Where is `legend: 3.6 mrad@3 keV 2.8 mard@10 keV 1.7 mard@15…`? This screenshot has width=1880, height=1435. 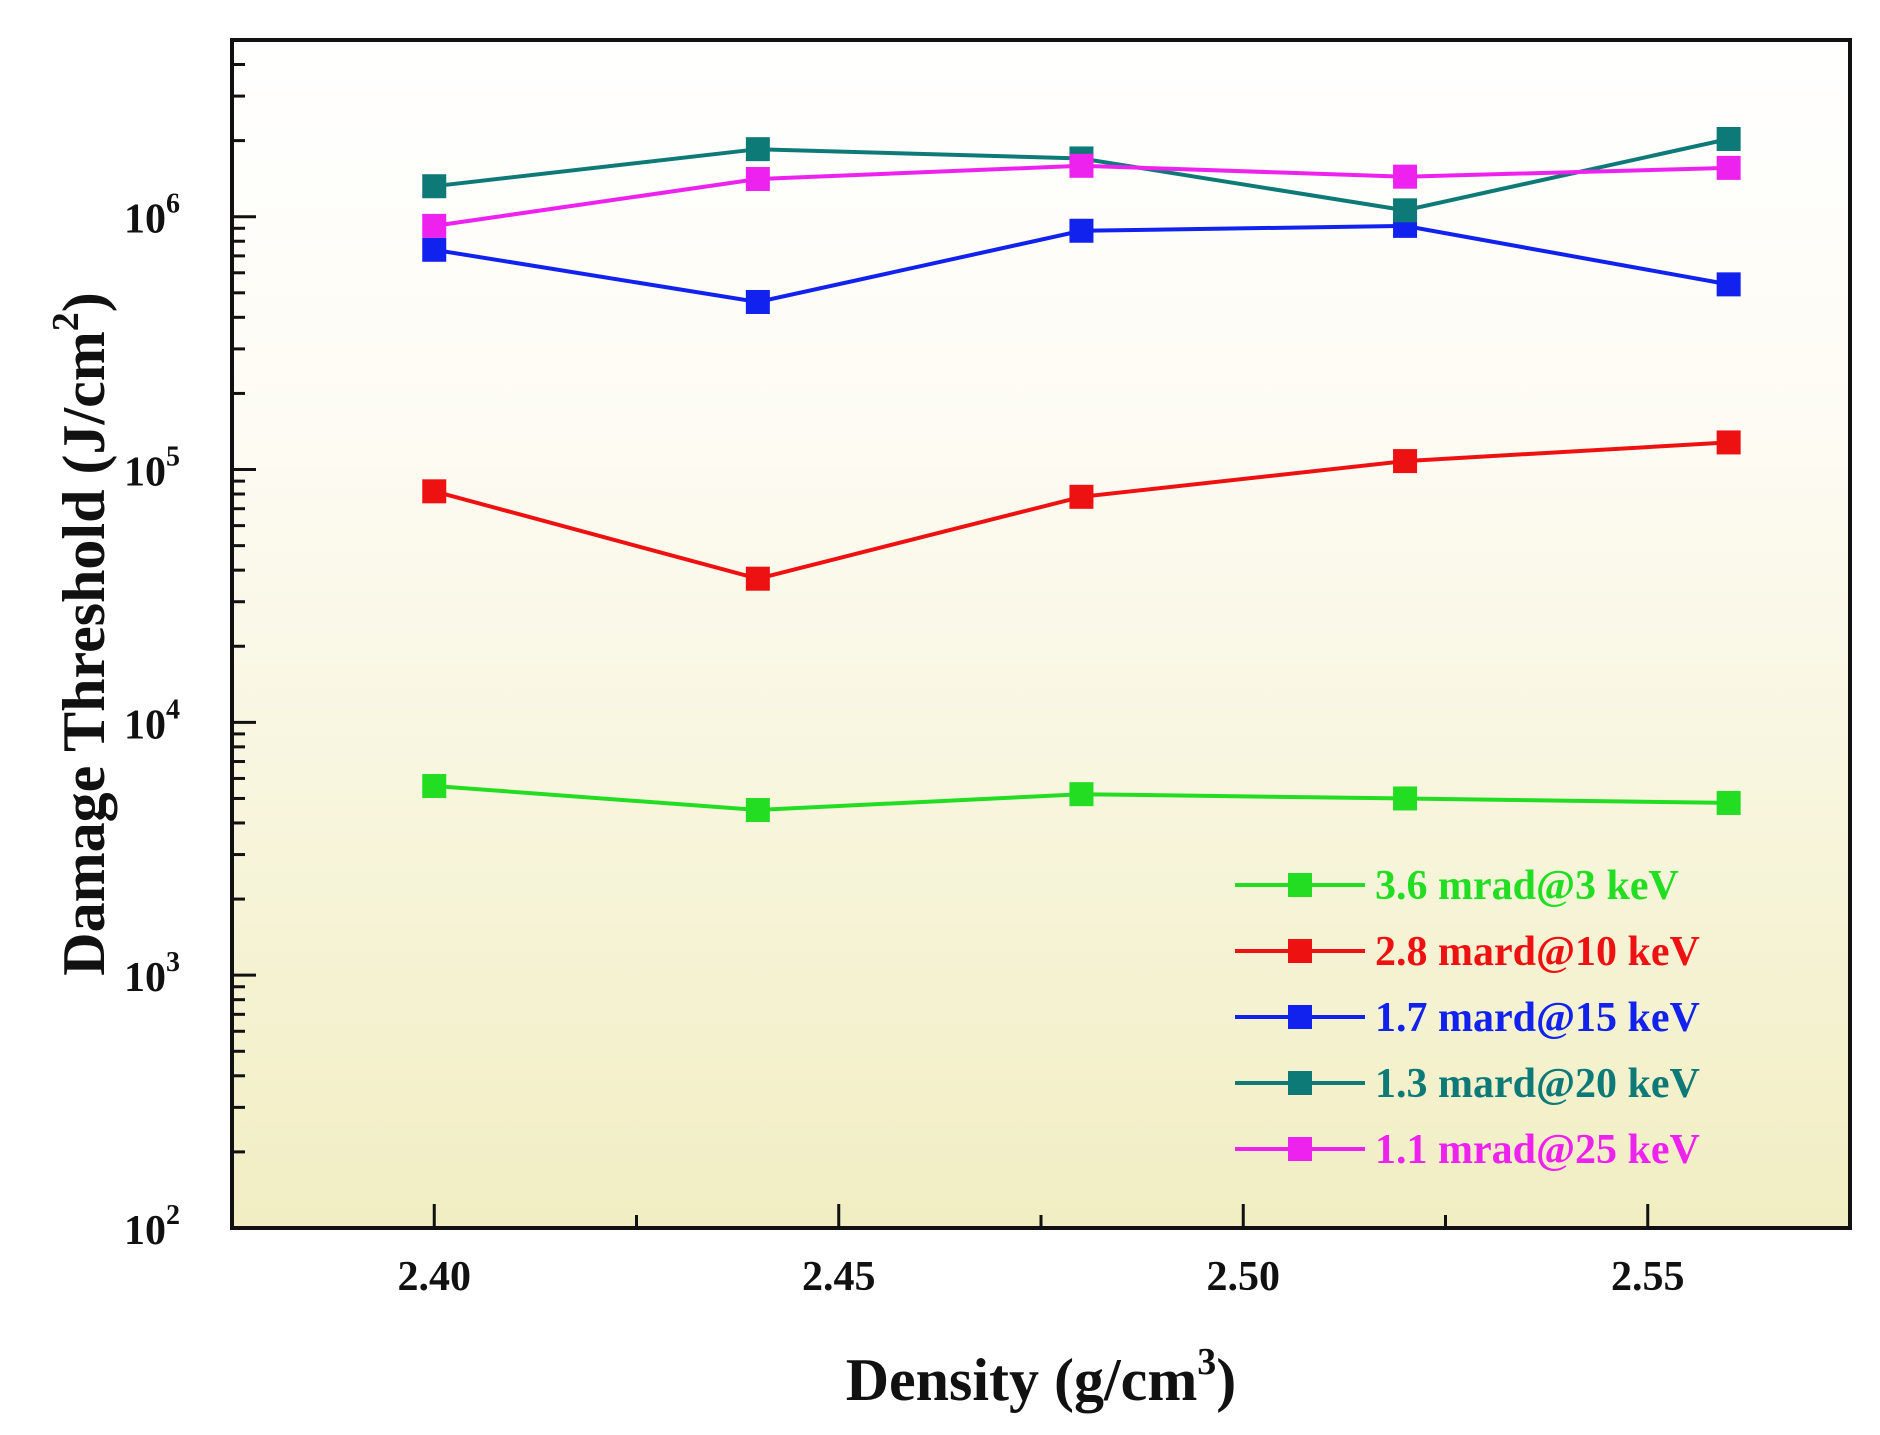 legend: 3.6 mrad@3 keV 2.8 mard@10 keV 1.7 mard@15… is located at coordinates (1467, 1018).